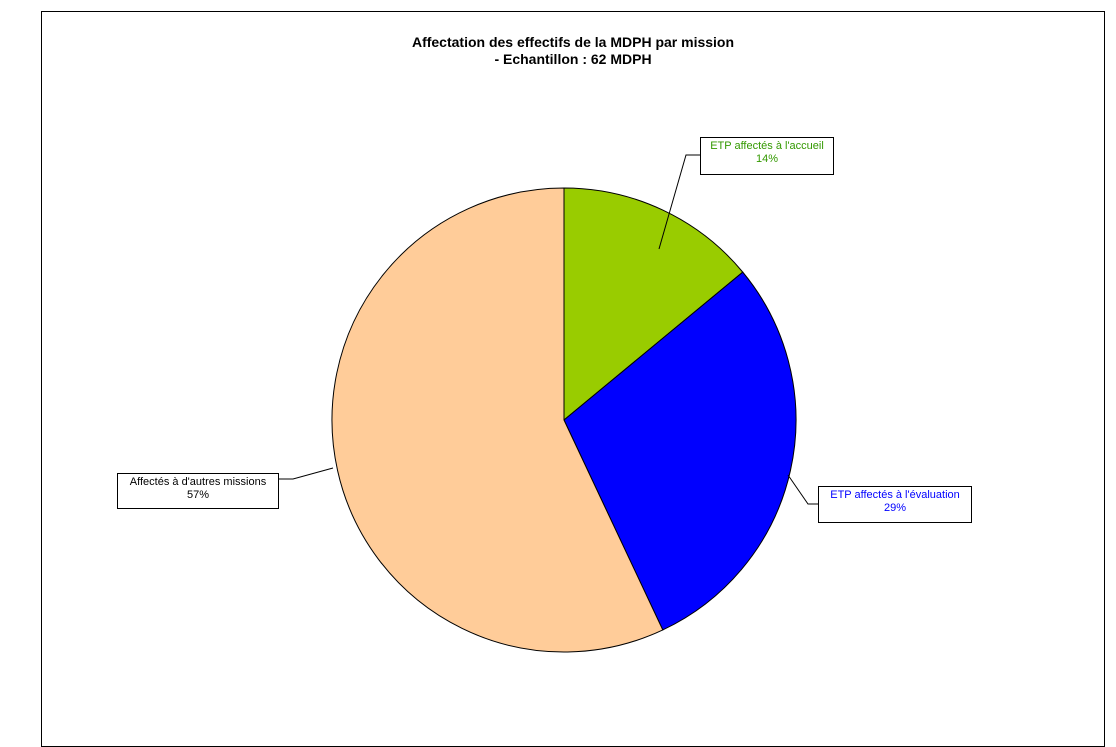  I want to click on data-label-autres-name: Affectés à d'autres missions, so click(198, 482).